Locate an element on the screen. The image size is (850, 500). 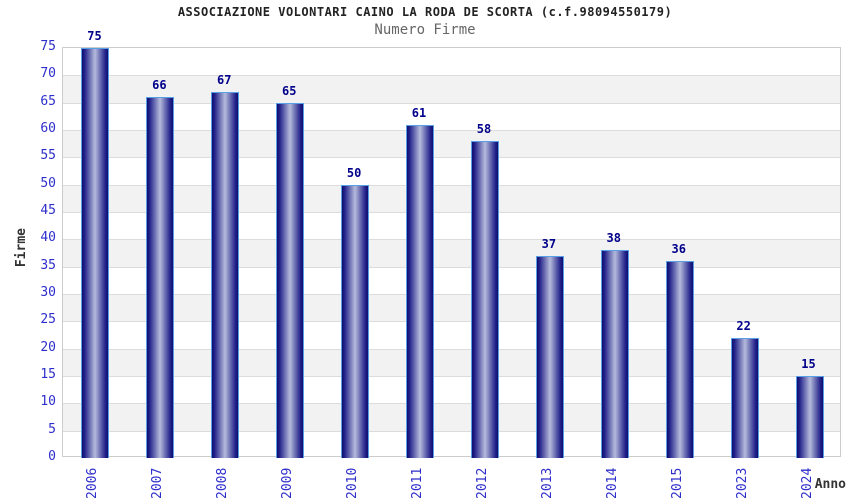
y-tick-label: 50 is located at coordinates (48, 183).